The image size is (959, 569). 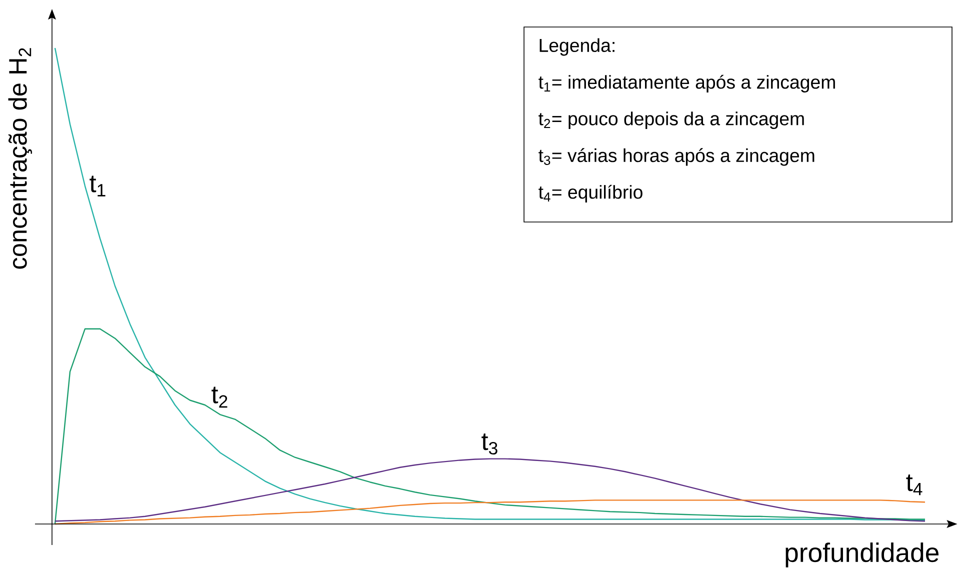 What do you see at coordinates (577, 47) in the screenshot?
I see `legend-title: Legenda:` at bounding box center [577, 47].